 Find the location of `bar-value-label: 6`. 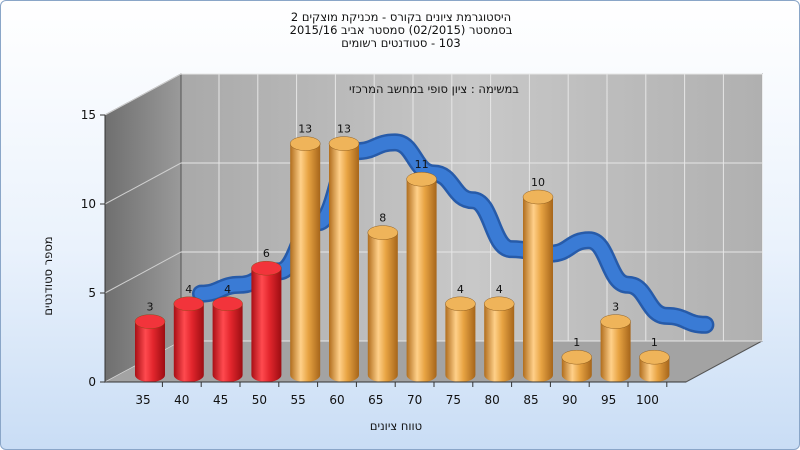

bar-value-label: 6 is located at coordinates (266, 253).